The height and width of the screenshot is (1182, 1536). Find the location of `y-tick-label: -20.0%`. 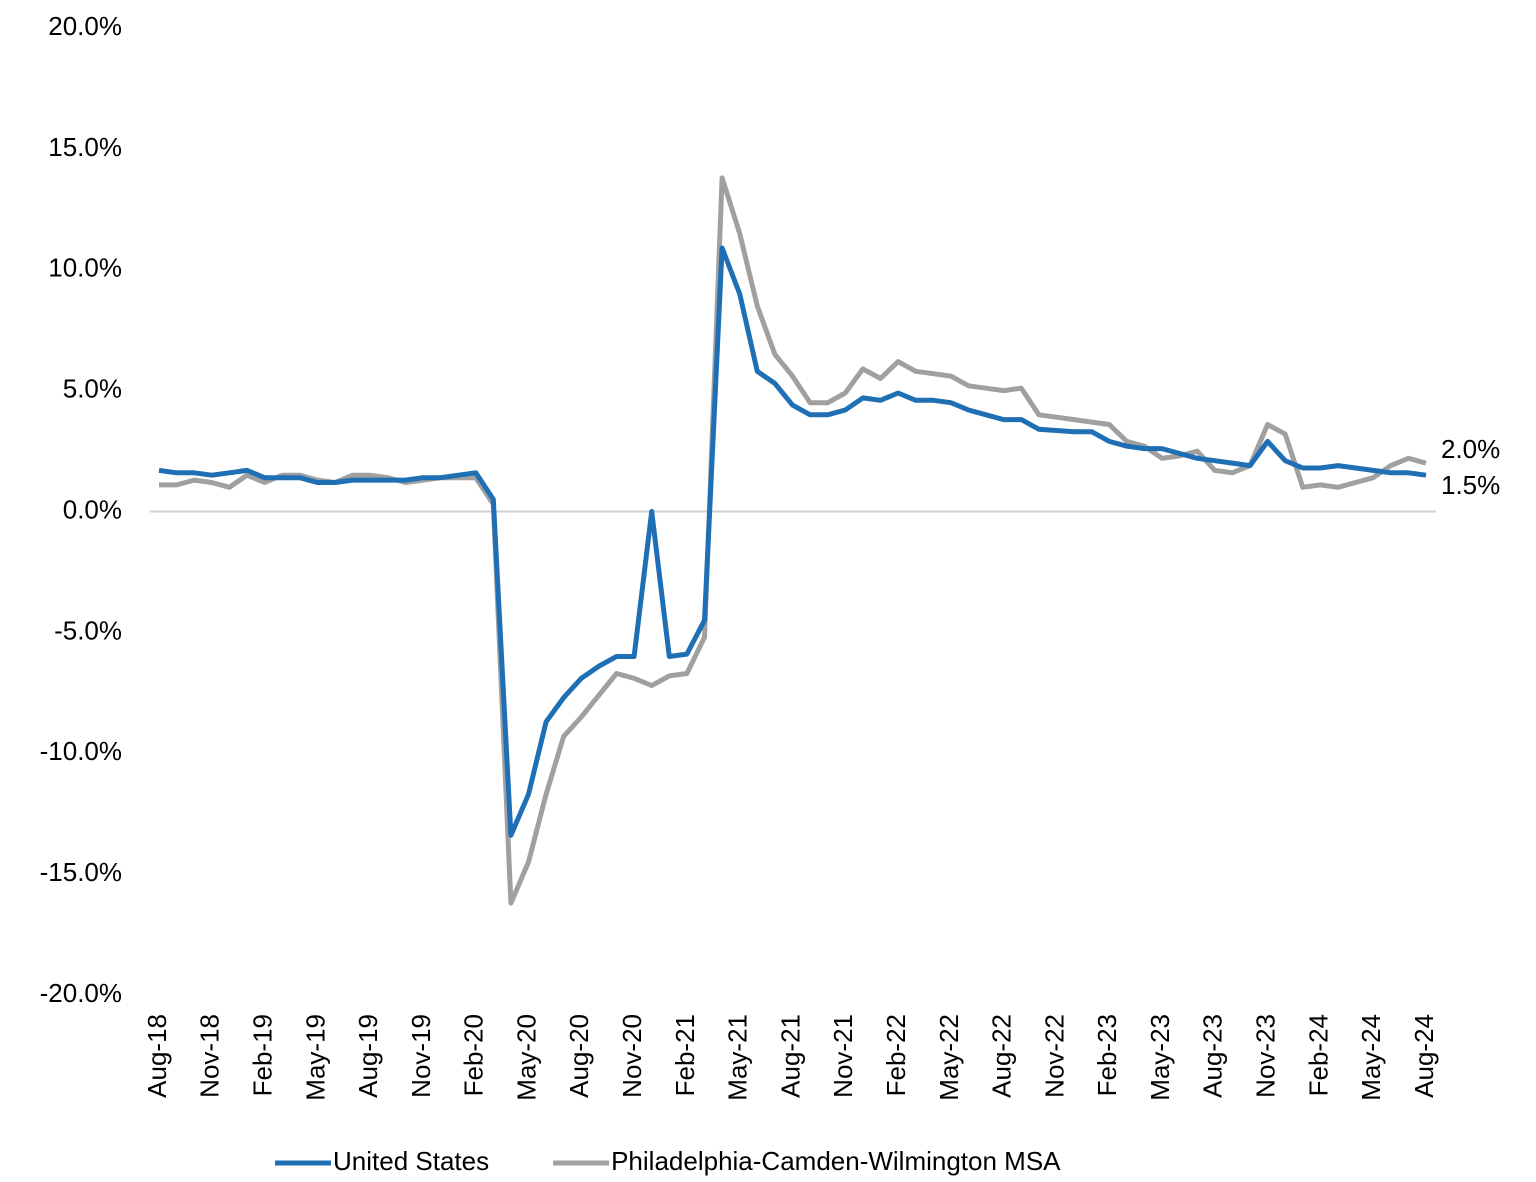

y-tick-label: -20.0% is located at coordinates (81, 993).